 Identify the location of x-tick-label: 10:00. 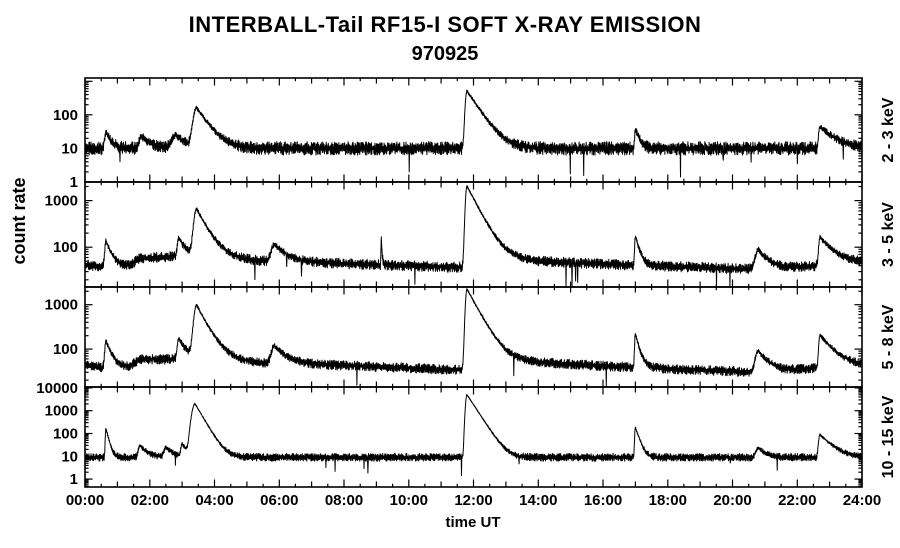
(409, 500).